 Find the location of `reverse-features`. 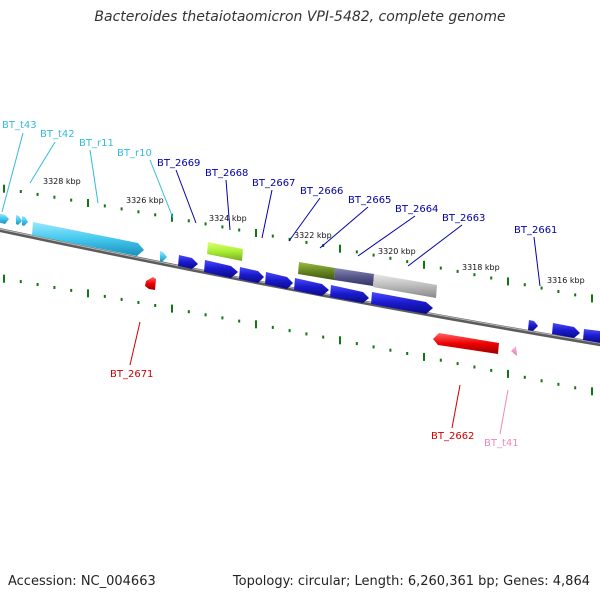

reverse-features is located at coordinates (331, 316).